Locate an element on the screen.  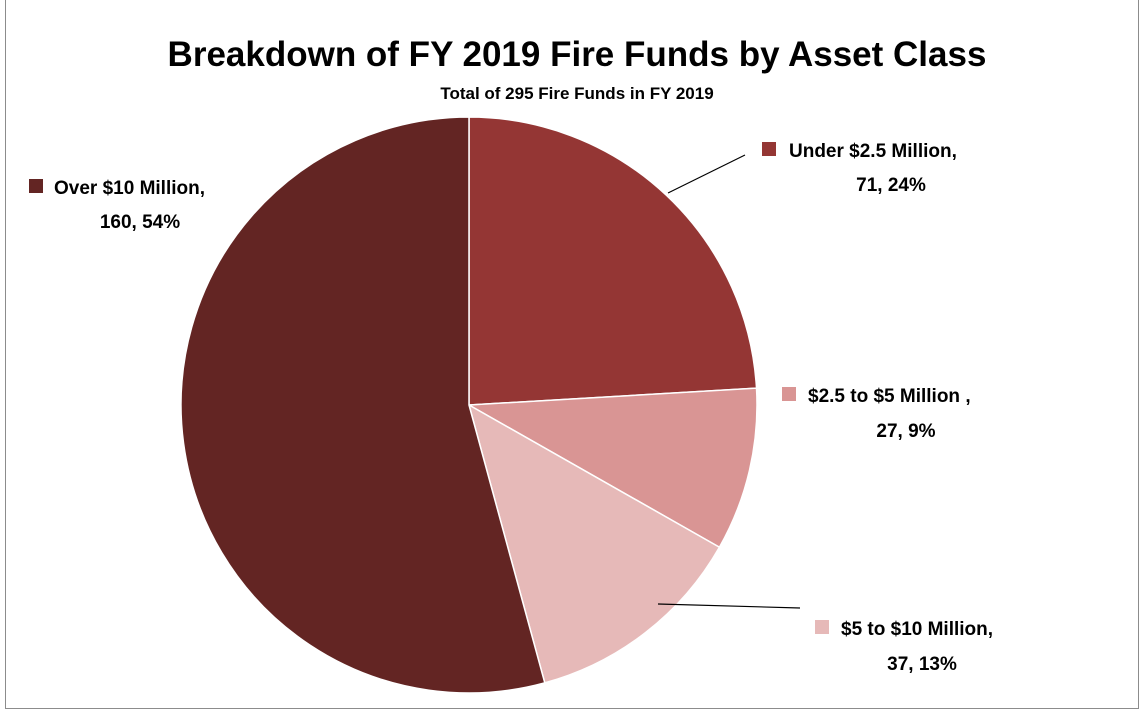
label-value-under-2-5: 71, 24% is located at coordinates (891, 185).